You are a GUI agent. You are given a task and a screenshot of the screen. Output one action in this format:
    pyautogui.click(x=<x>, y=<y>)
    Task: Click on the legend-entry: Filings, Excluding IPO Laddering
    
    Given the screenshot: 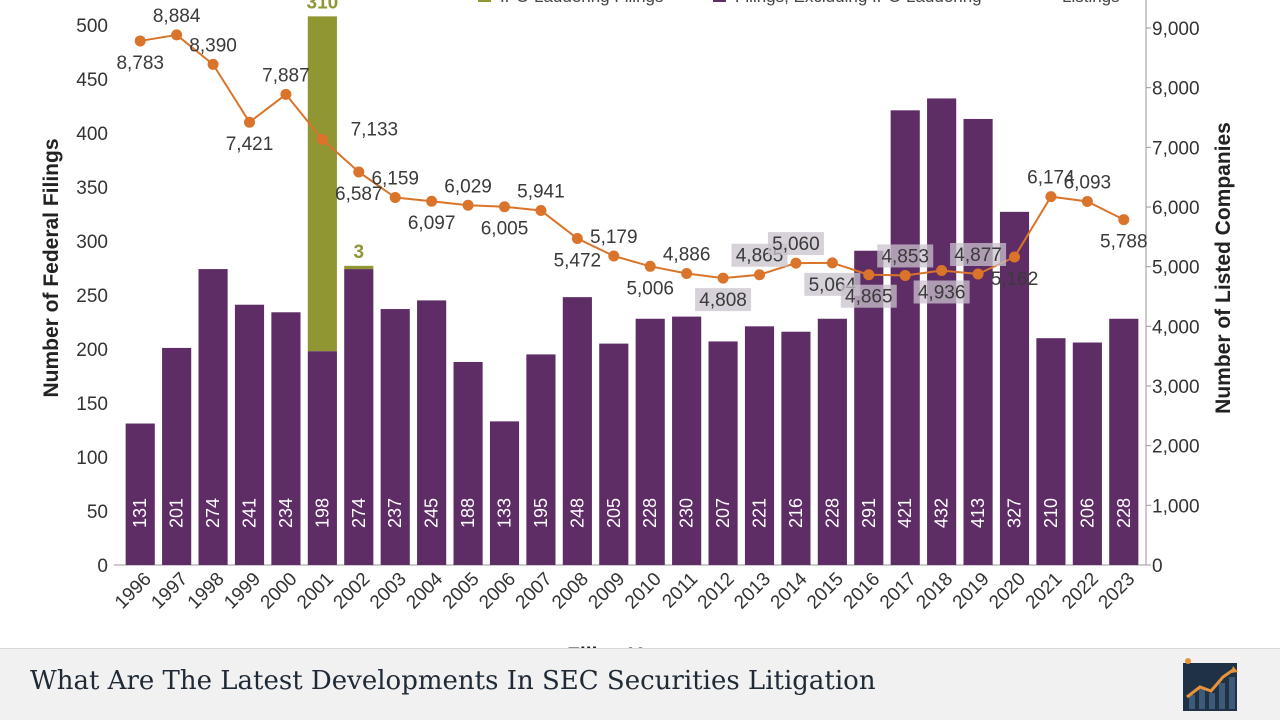 What is the action you would take?
    pyautogui.click(x=858, y=3)
    